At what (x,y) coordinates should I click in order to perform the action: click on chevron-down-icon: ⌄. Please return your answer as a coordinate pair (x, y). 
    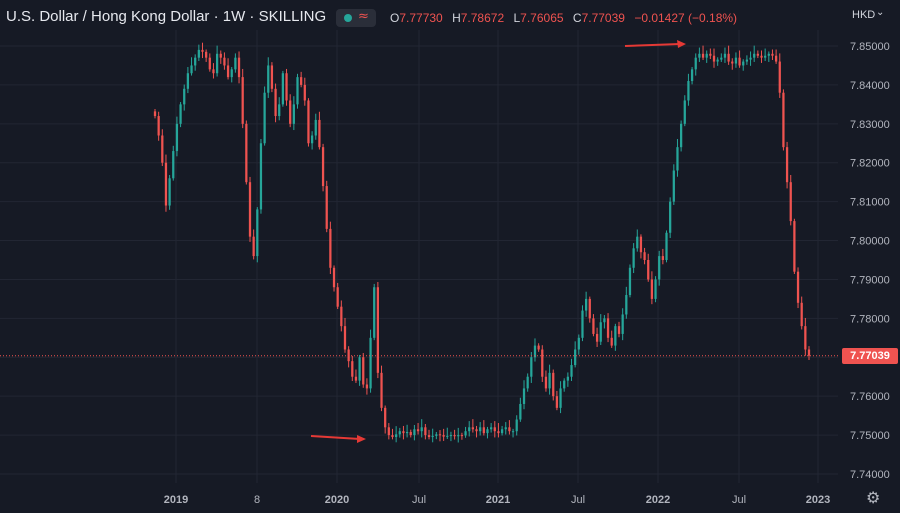
    Looking at the image, I should click on (880, 12).